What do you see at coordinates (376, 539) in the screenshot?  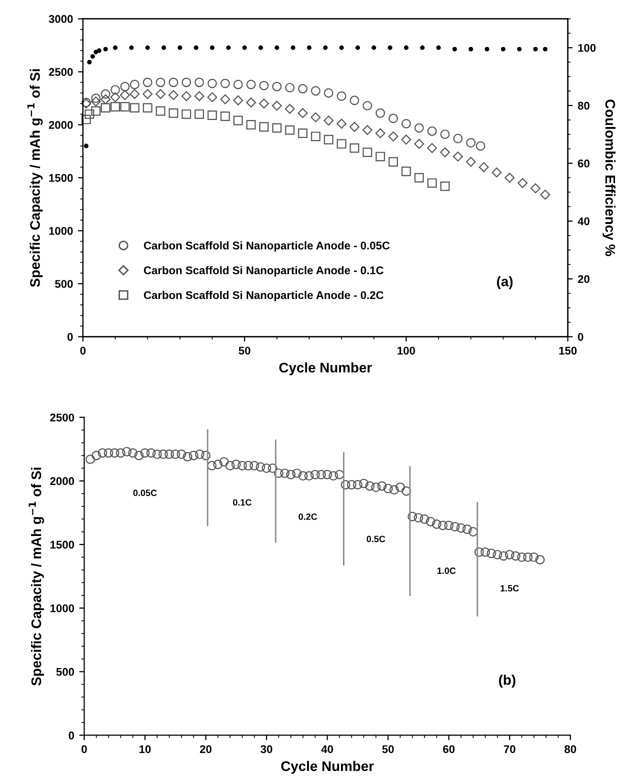 I see `annotation: 0.5C` at bounding box center [376, 539].